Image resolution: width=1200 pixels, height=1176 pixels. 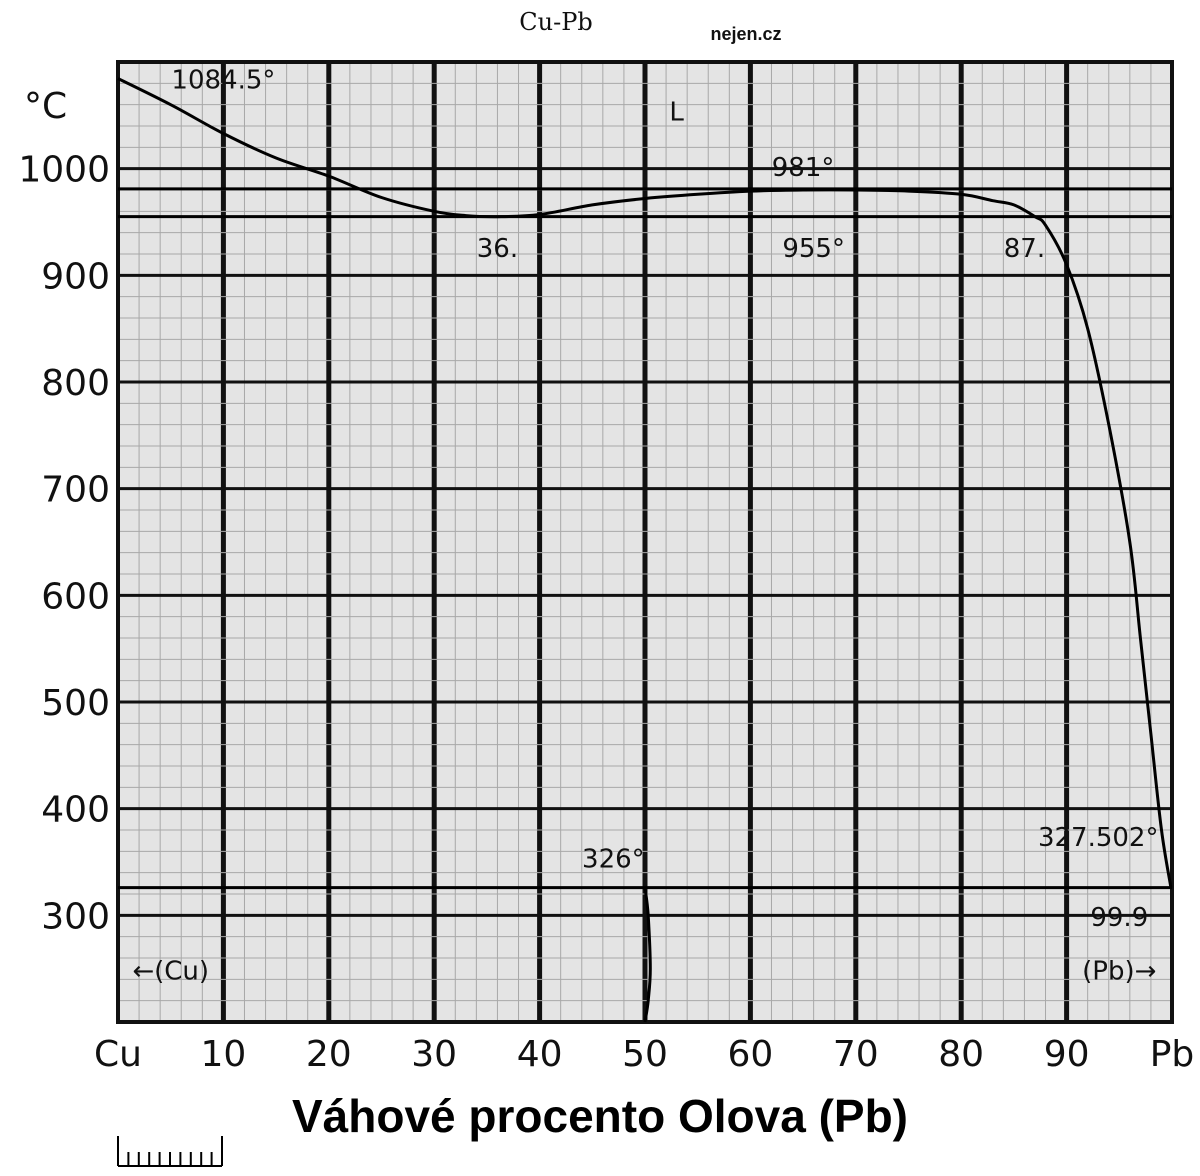 What do you see at coordinates (645, 1054) in the screenshot?
I see `x-tick-label: 50` at bounding box center [645, 1054].